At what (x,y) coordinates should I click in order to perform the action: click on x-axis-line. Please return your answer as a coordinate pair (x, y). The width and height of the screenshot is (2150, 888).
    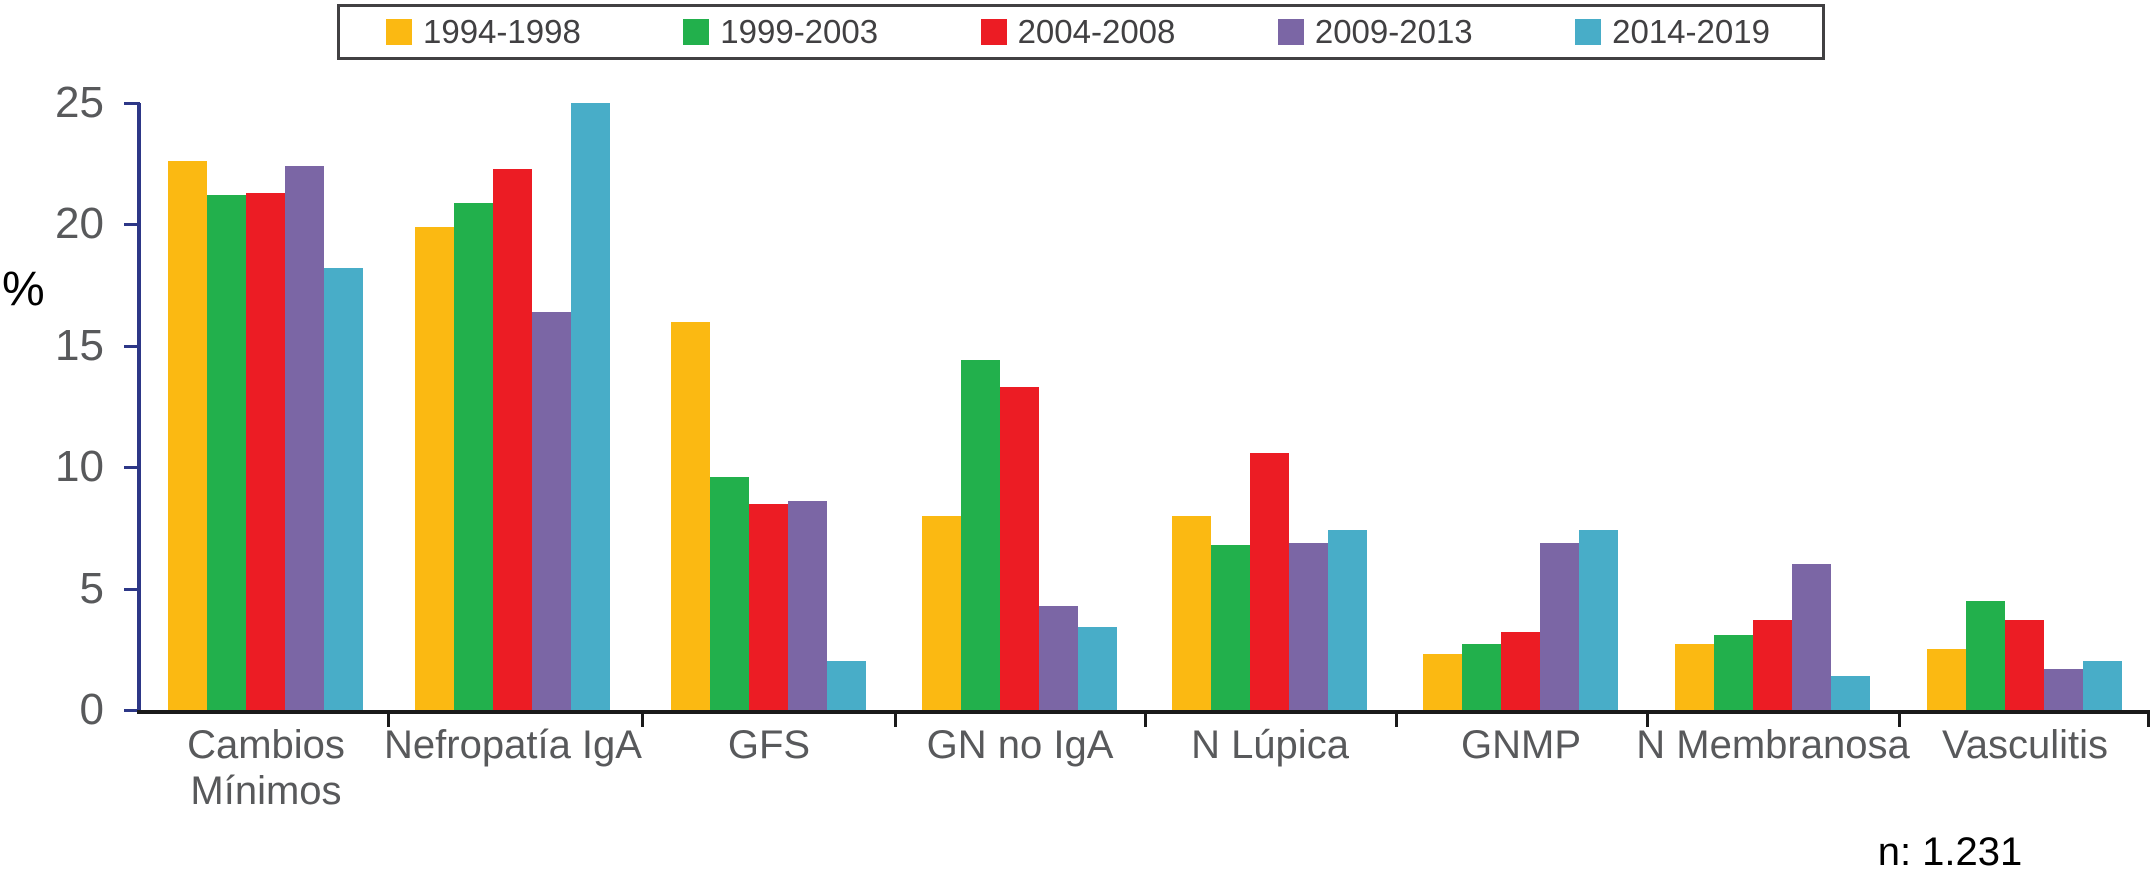
    Looking at the image, I should click on (1143, 712).